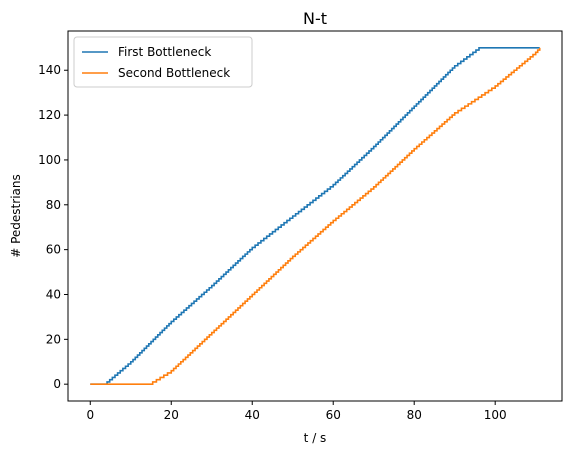  Describe the element at coordinates (16, 216) in the screenshot. I see `y-axis-label: # Pedestrians` at that location.